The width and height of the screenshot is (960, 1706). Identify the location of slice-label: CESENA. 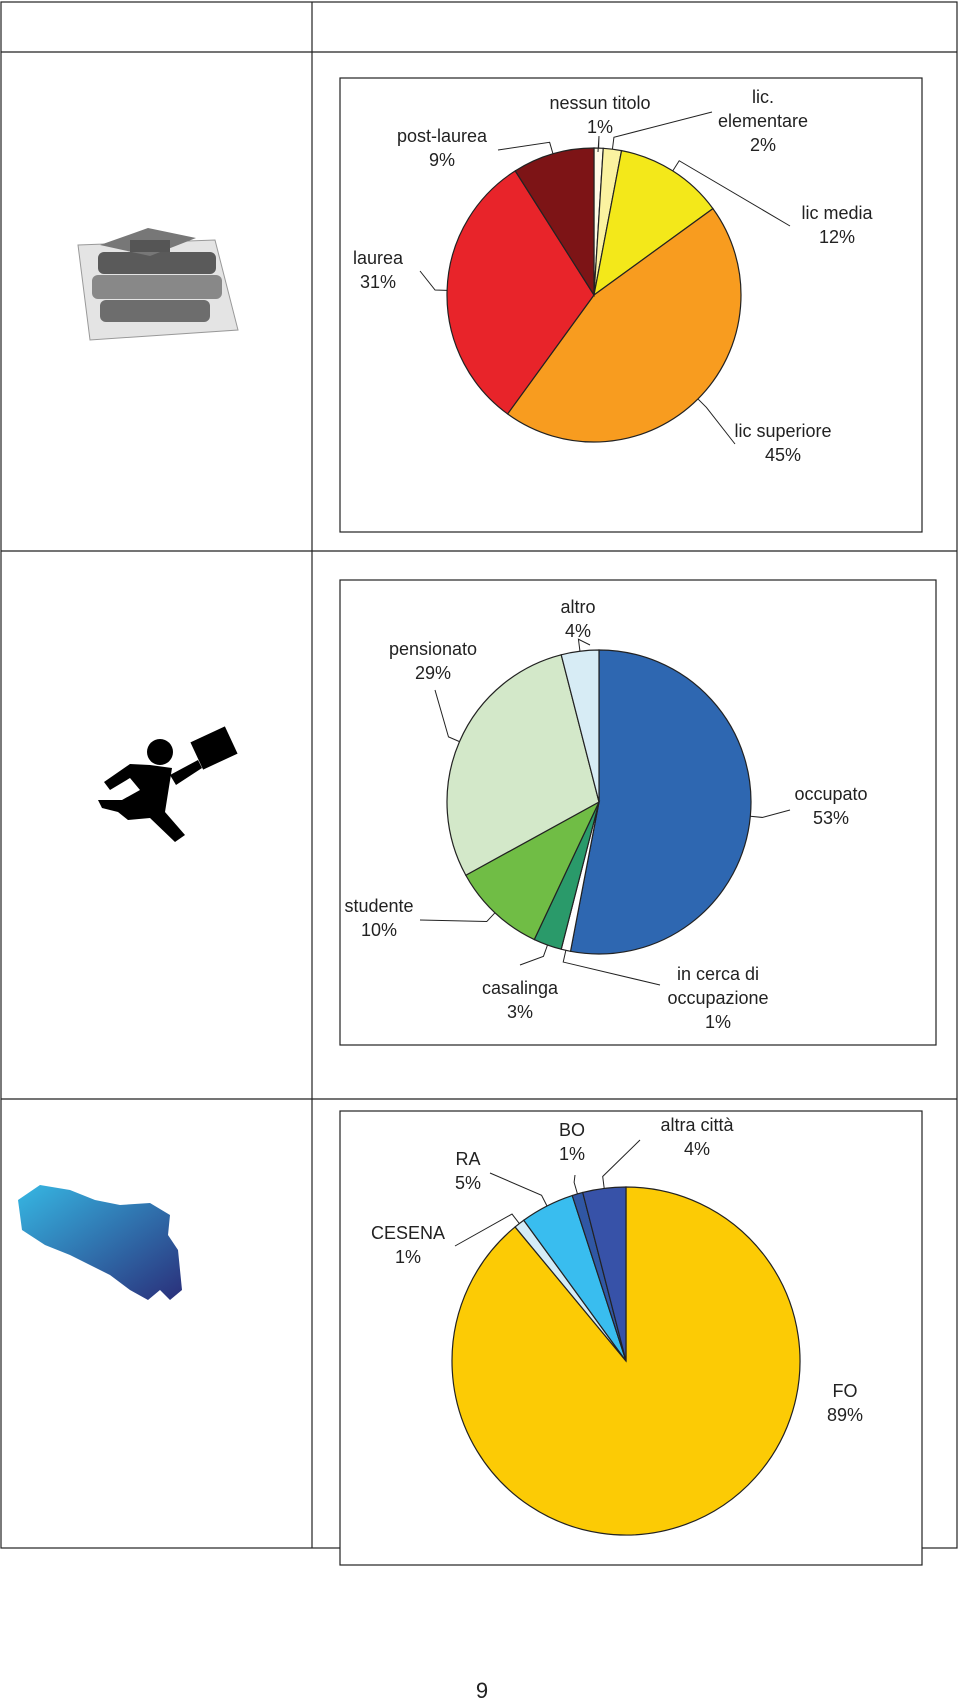
(408, 1233).